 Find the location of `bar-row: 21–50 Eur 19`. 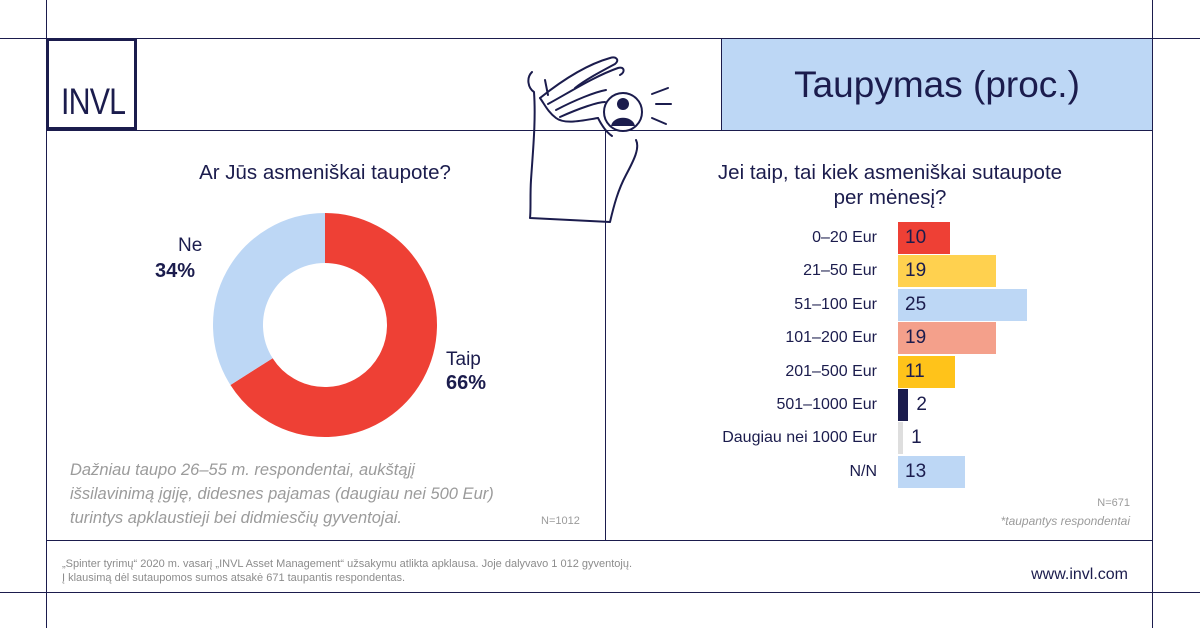

bar-row: 21–50 Eur 19 is located at coordinates (915, 271).